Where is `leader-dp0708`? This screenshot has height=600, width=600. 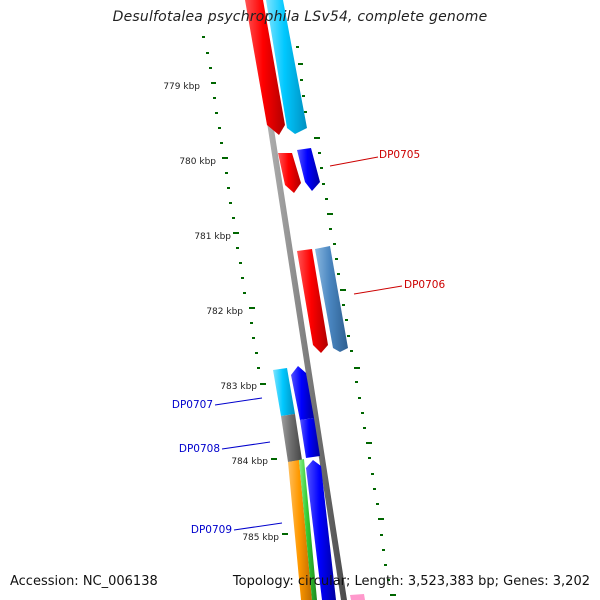
leader-dp0708 is located at coordinates (246, 445).